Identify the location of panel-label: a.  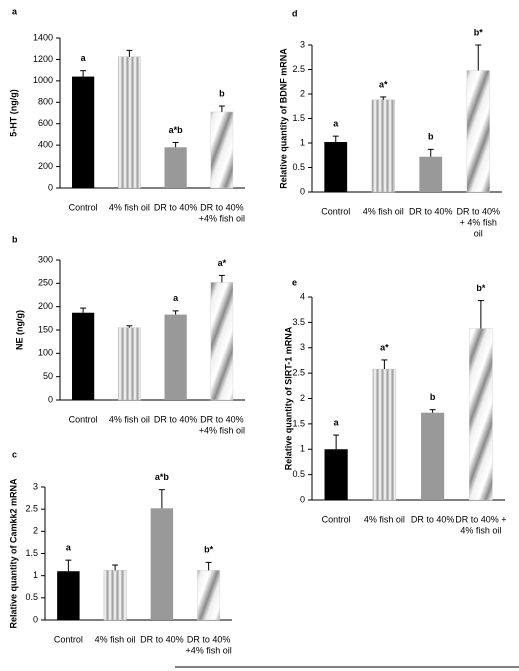
(15, 11).